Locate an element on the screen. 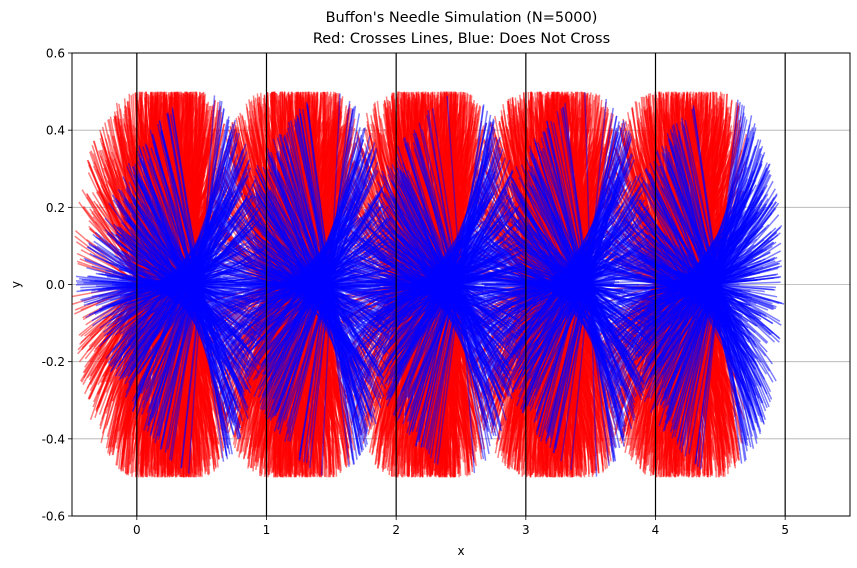 The width and height of the screenshot is (857, 568). chart-title: Buffon's Needle Simulation (N=5000) is located at coordinates (462, 18).